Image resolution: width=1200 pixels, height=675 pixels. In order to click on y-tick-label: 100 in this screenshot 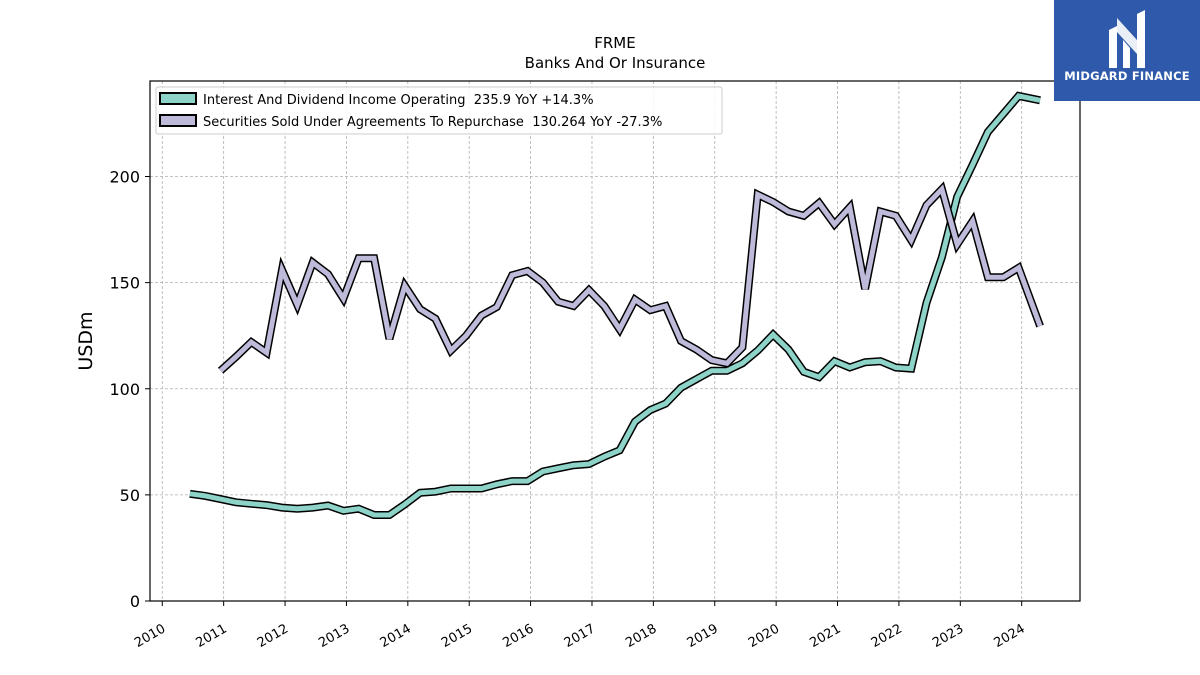, I will do `click(124, 389)`.